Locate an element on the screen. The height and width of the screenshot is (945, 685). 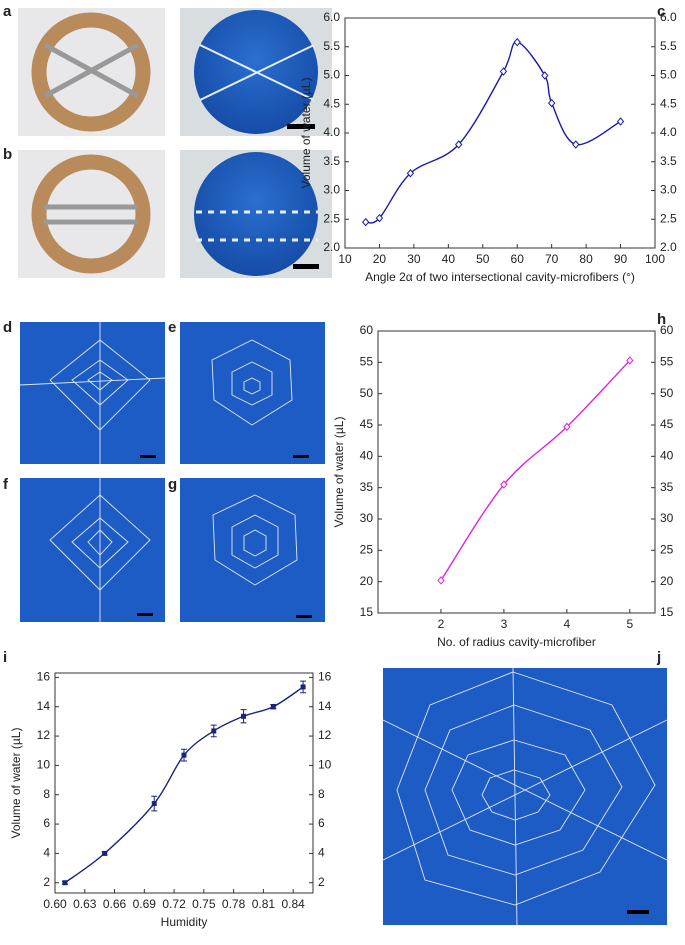
y2-tick-label: 30 is located at coordinates (667, 518).